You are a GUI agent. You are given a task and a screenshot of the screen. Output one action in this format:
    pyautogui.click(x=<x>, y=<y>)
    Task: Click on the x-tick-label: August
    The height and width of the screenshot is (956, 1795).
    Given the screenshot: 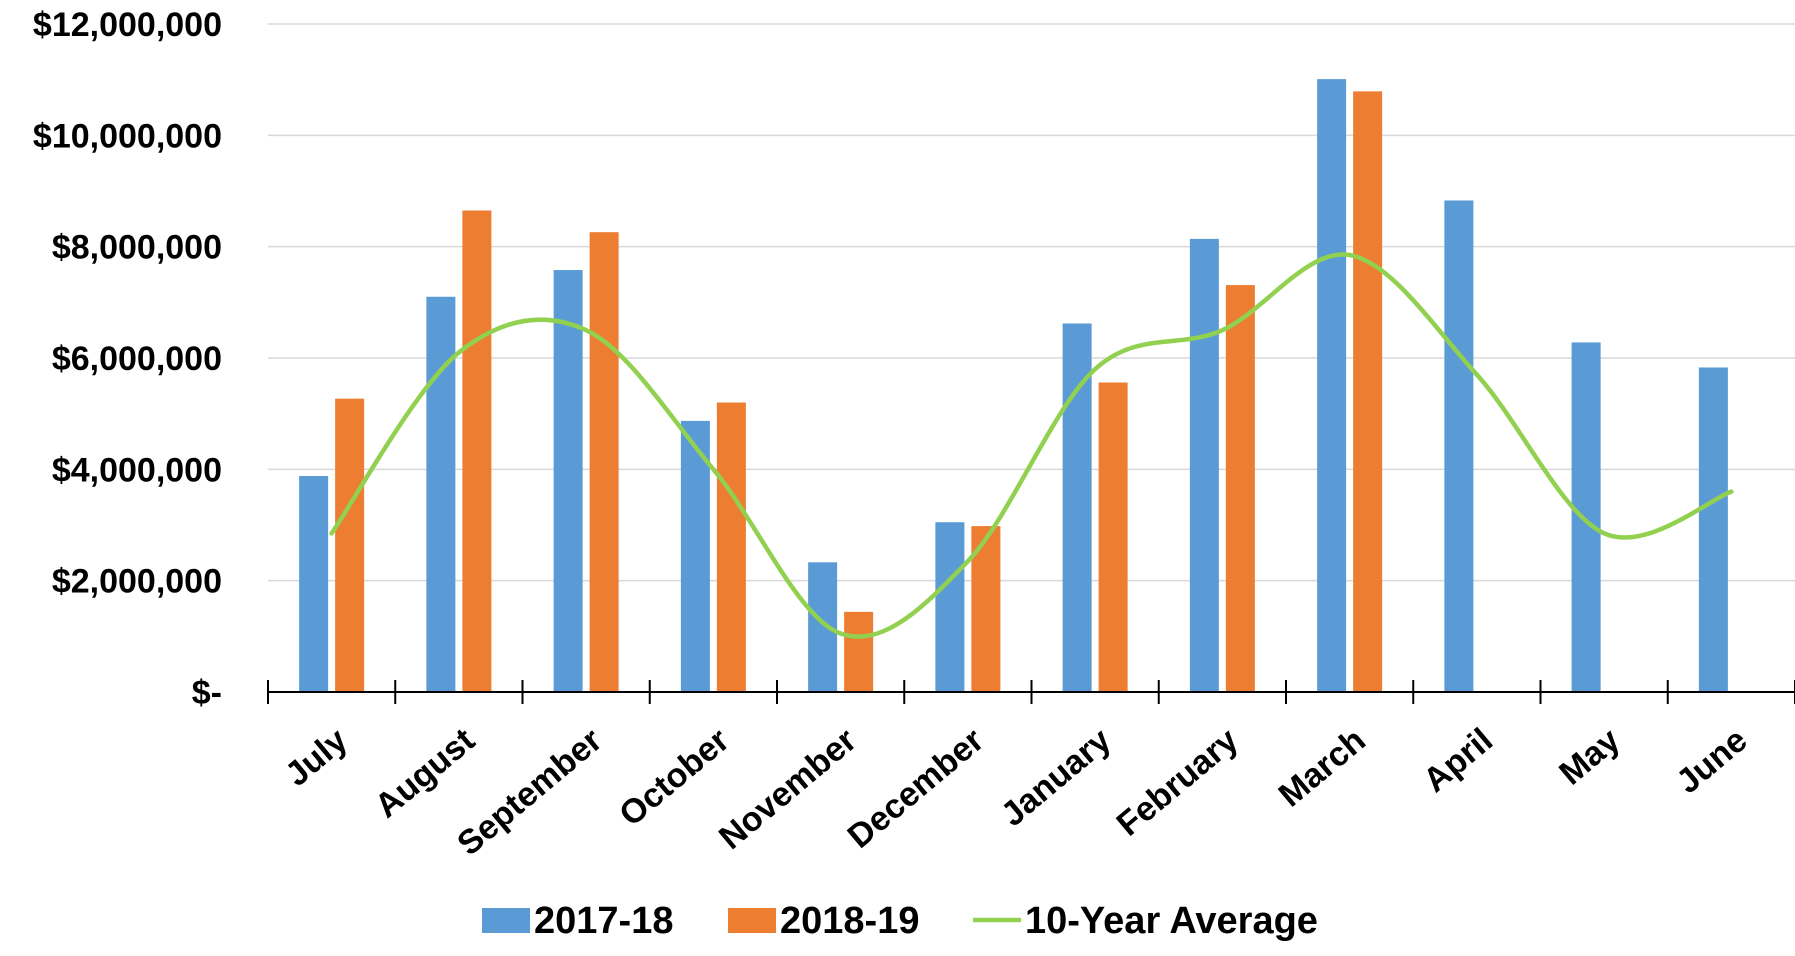 What is the action you would take?
    pyautogui.click(x=425, y=773)
    